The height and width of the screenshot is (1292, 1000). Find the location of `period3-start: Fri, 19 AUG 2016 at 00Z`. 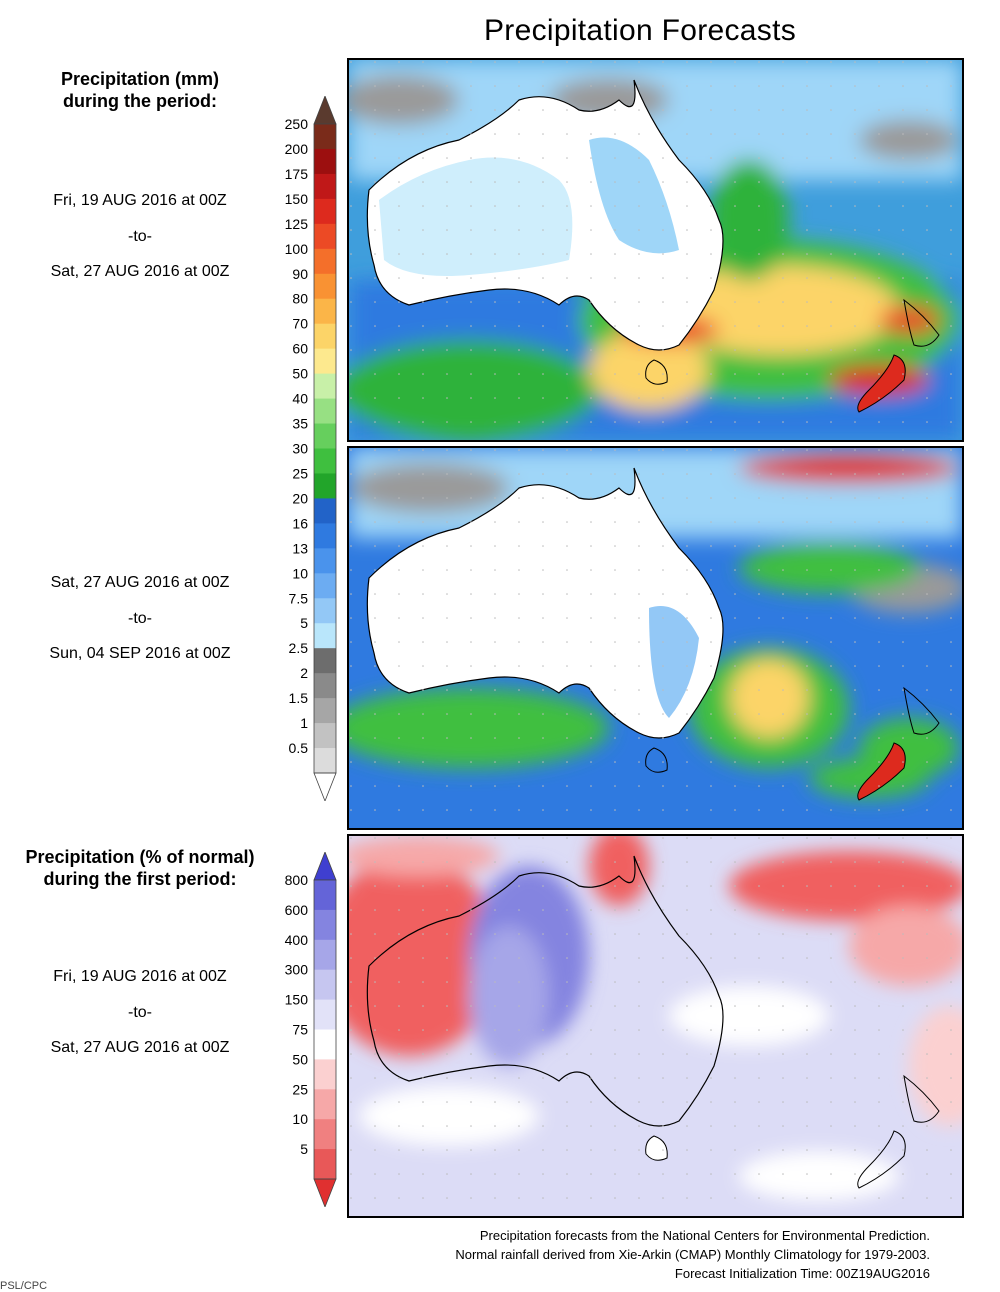

period3-start: Fri, 19 AUG 2016 at 00Z is located at coordinates (140, 976).